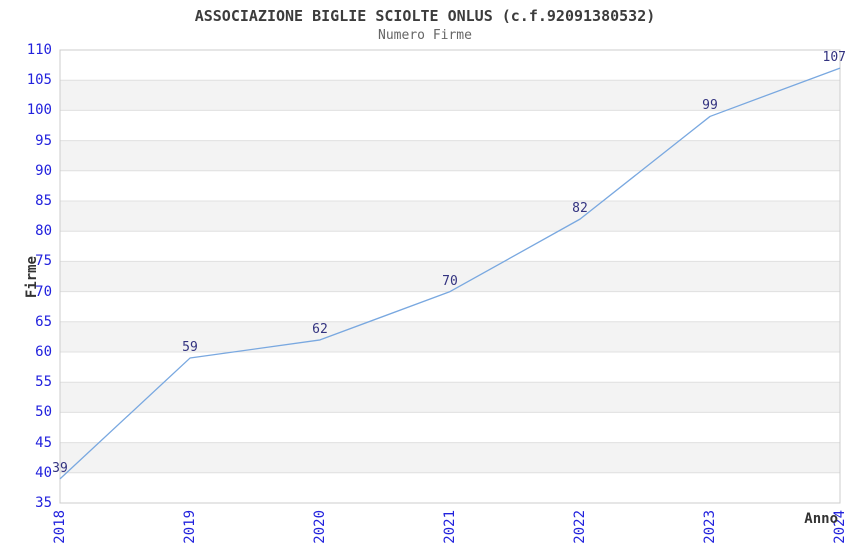  I want to click on y-tick-label: 105, so click(39, 80).